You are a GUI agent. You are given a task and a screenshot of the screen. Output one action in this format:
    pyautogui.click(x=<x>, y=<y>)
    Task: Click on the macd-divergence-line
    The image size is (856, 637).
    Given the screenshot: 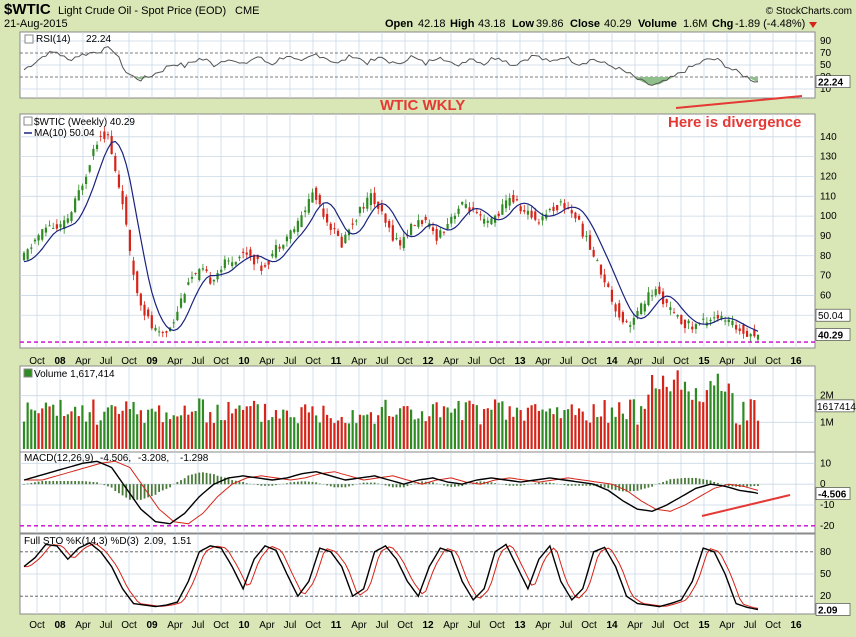 What is the action you would take?
    pyautogui.click(x=746, y=505)
    